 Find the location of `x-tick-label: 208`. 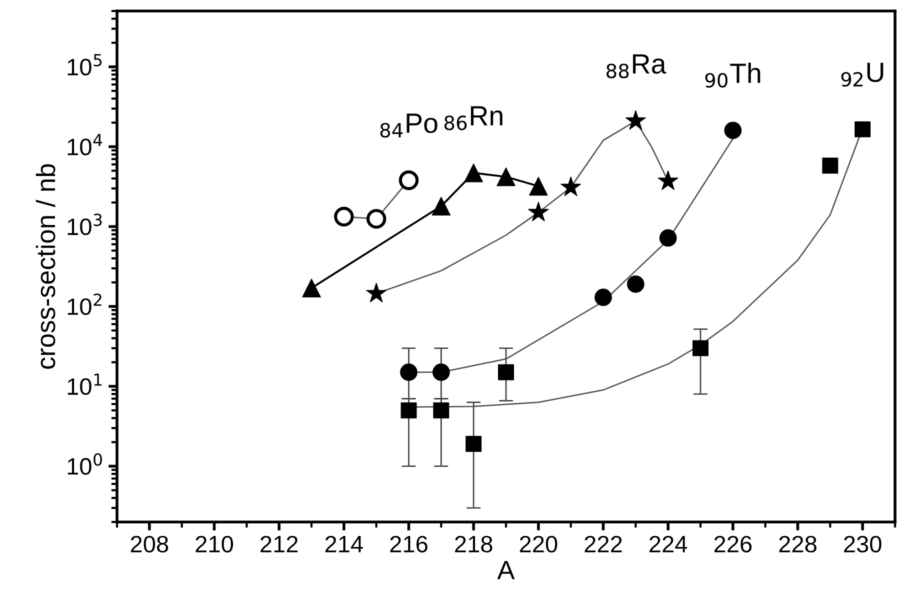

x-tick-label: 208 is located at coordinates (149, 544).